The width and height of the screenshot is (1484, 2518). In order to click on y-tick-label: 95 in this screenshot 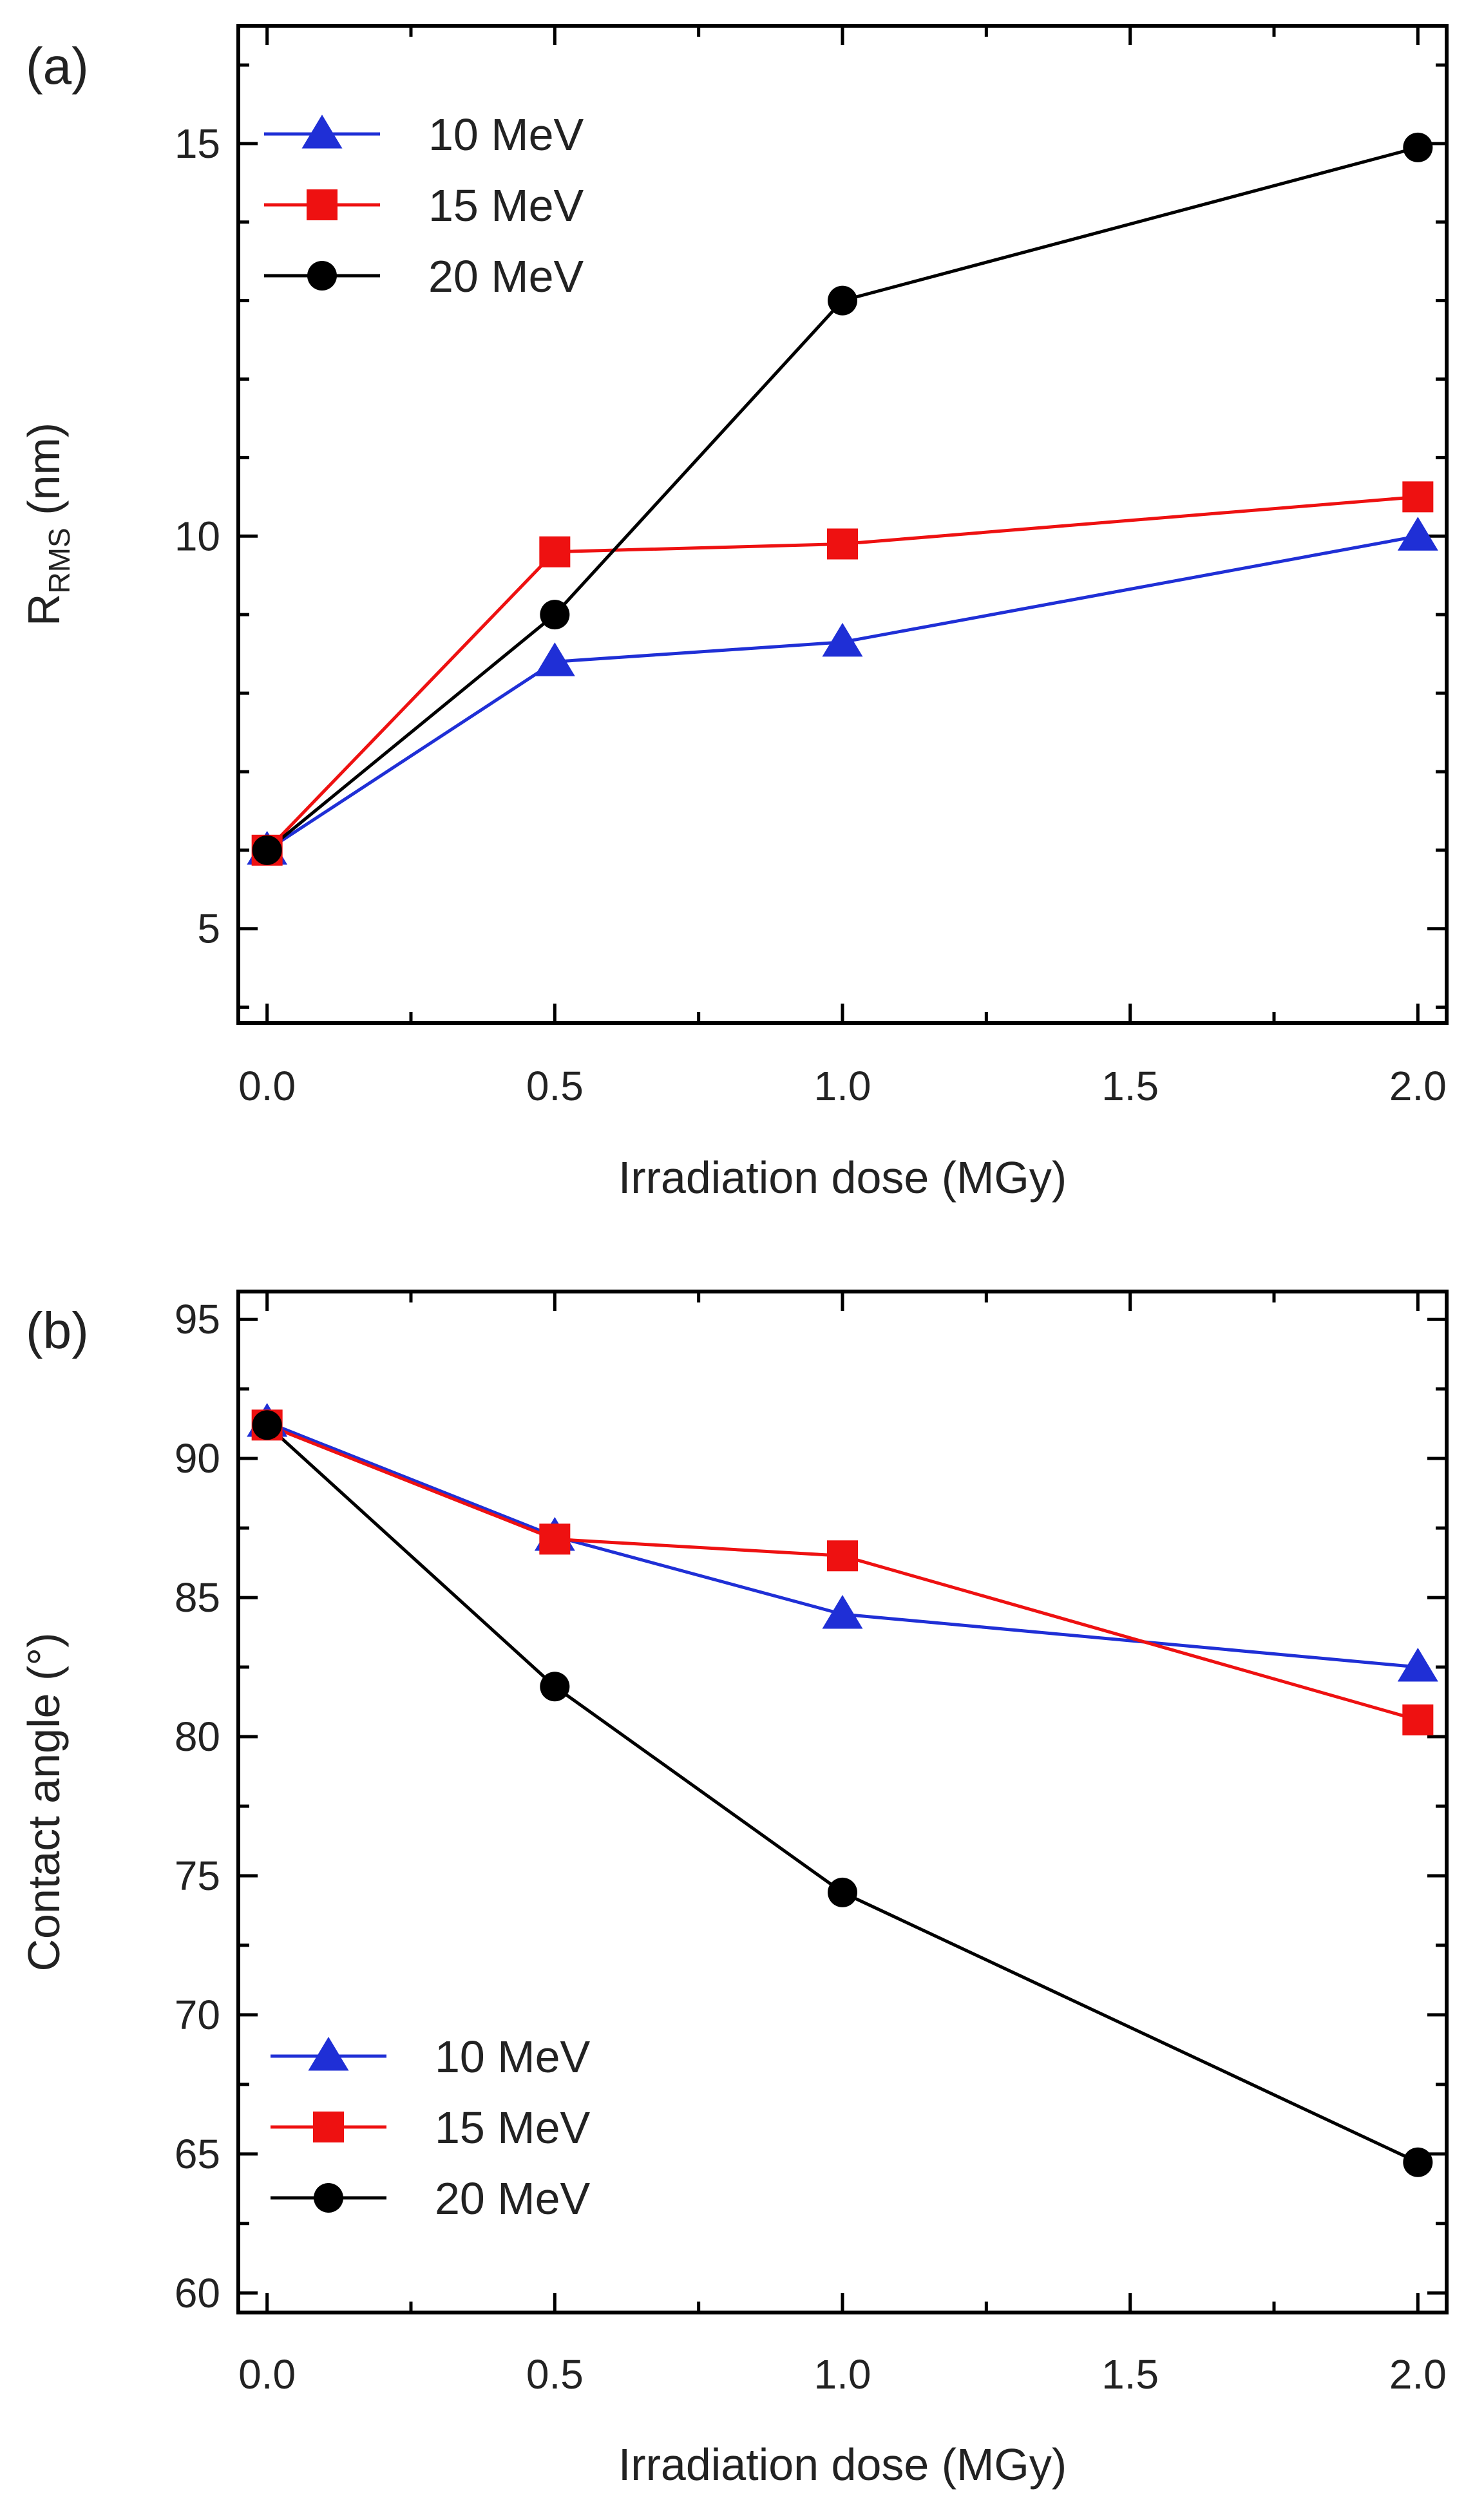, I will do `click(197, 1319)`.